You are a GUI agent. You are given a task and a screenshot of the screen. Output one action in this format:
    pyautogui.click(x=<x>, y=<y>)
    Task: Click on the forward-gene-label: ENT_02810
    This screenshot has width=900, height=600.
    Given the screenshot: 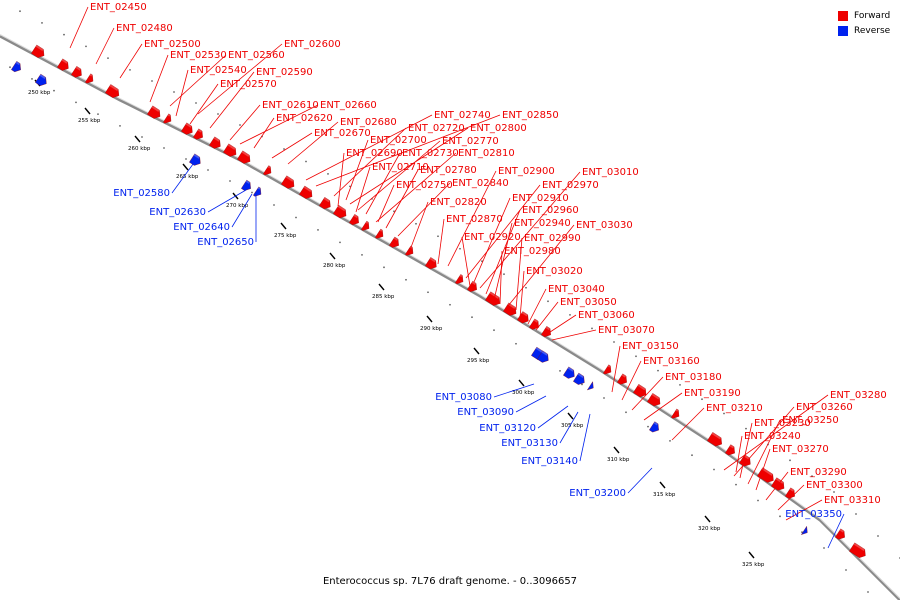 What is the action you would take?
    pyautogui.click(x=486, y=153)
    